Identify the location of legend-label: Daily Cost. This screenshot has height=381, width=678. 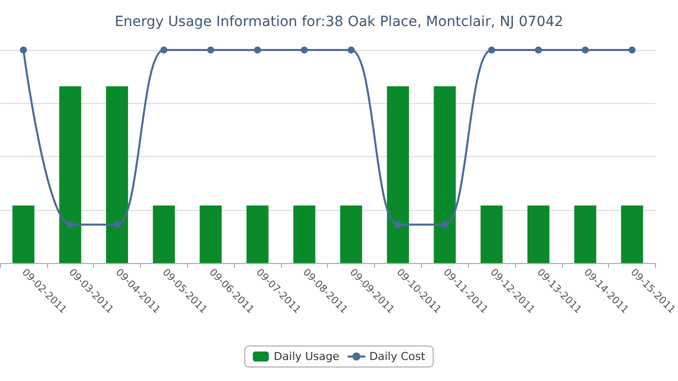
(397, 356).